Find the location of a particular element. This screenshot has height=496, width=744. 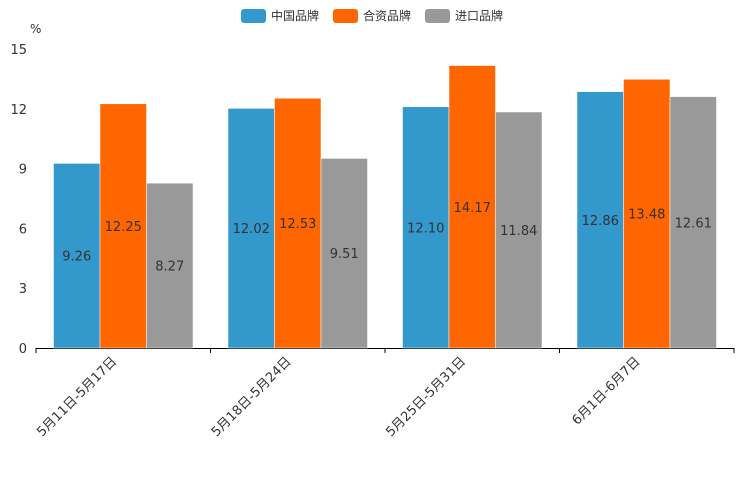

data-label: 9.51 is located at coordinates (344, 254).